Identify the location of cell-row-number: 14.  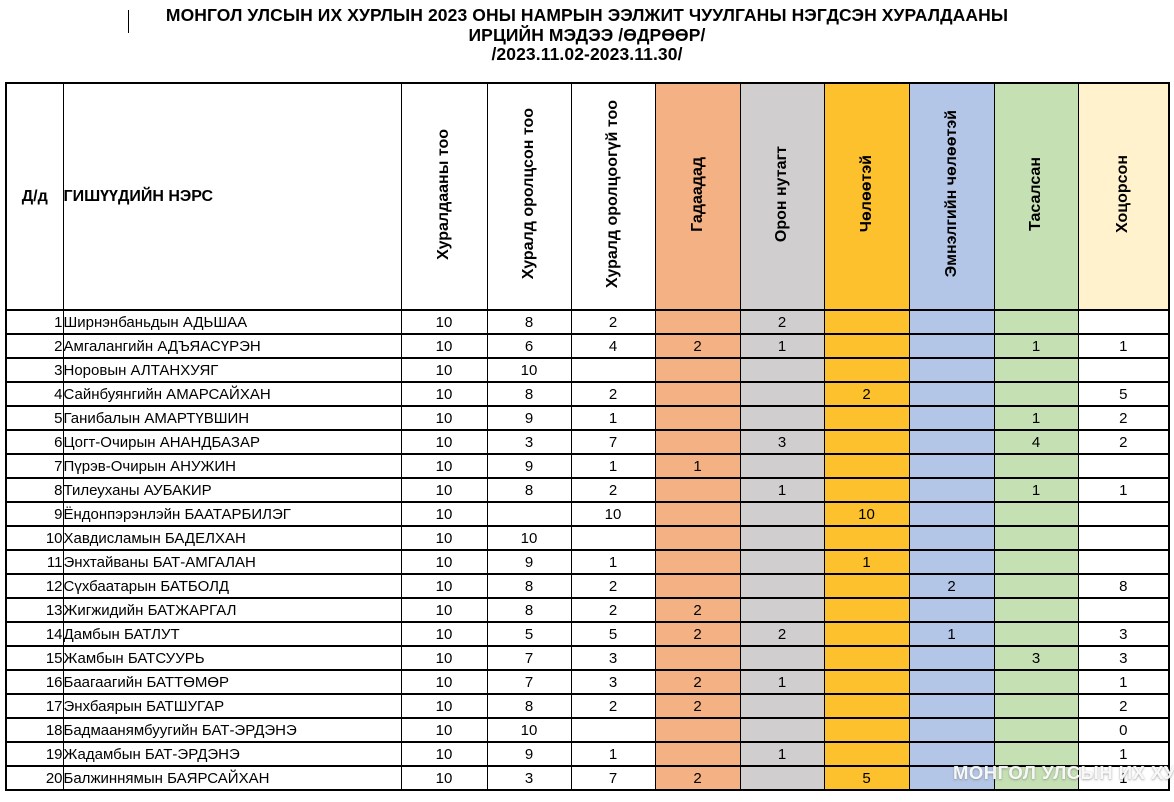
(34, 634).